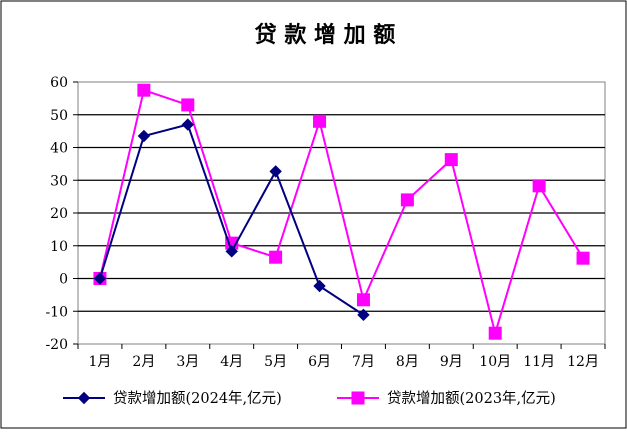  I want to click on x-tick-label: 6月, so click(319, 362).